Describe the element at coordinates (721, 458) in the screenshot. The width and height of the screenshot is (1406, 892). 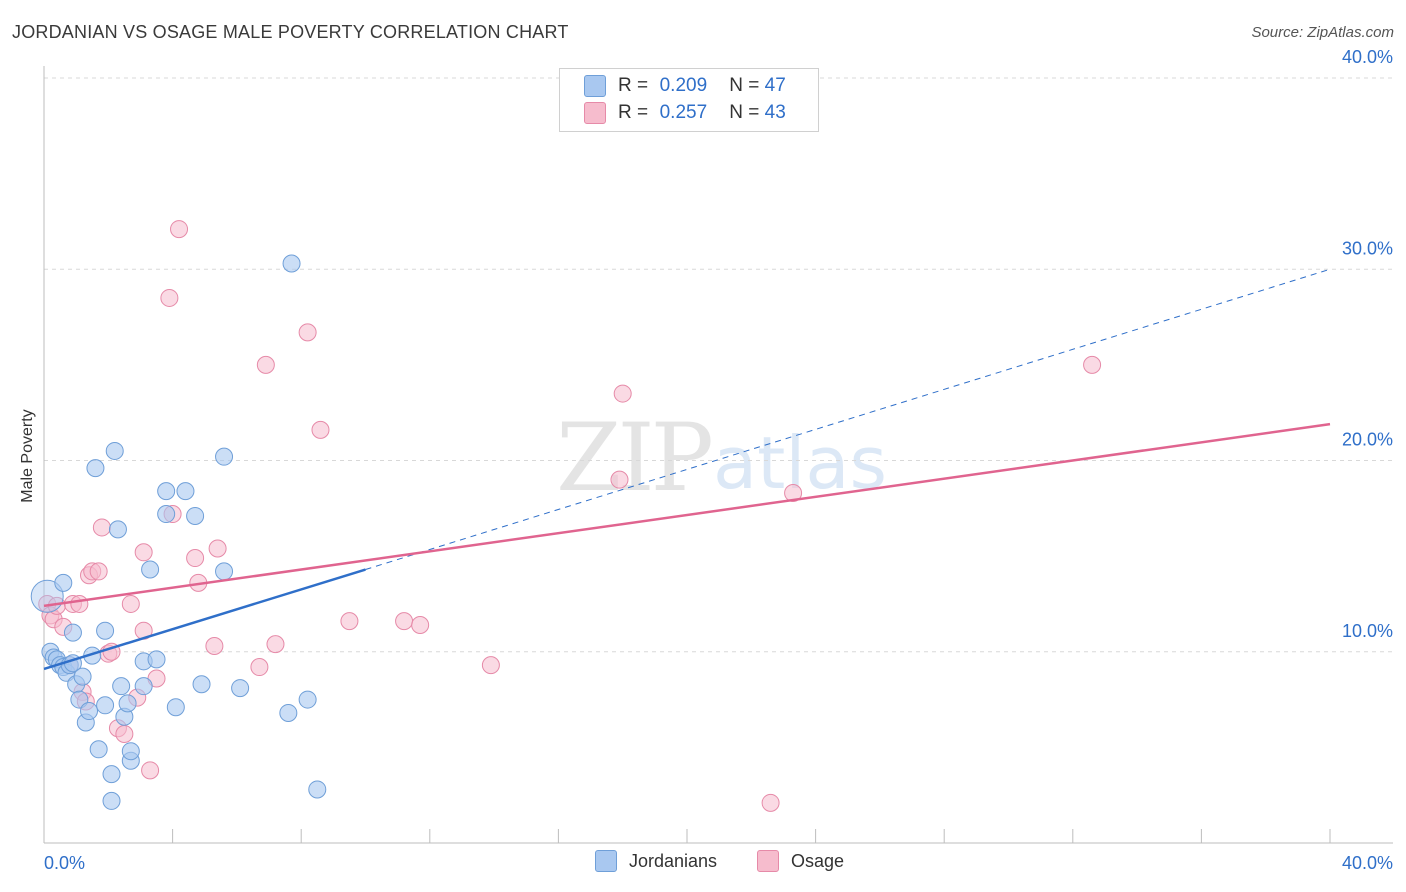
I see `watermark: ZIP atlas` at that location.